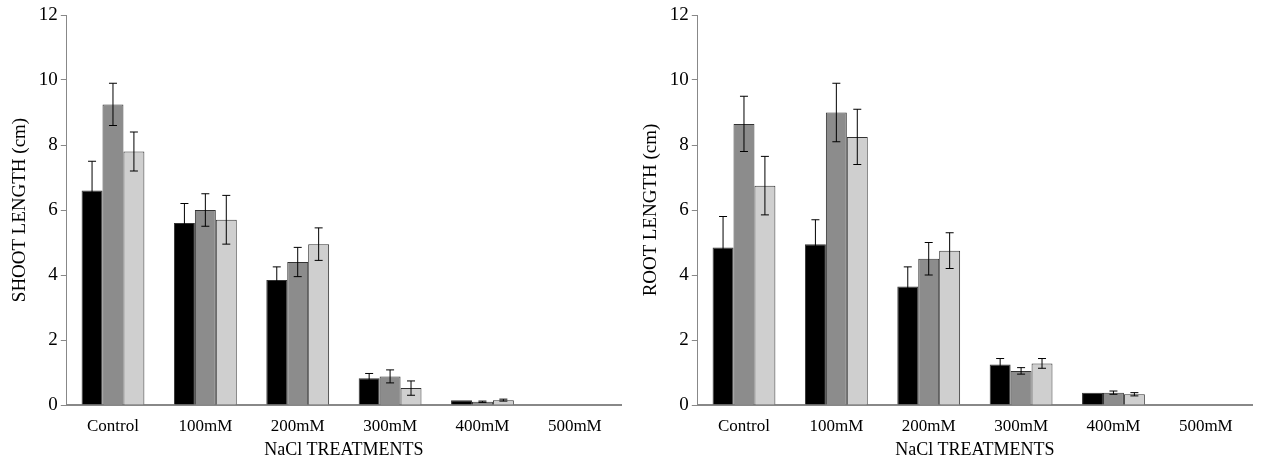  Describe the element at coordinates (19, 210) in the screenshot. I see `y-axis-title: SHOOT LENGTH (cm)` at that location.